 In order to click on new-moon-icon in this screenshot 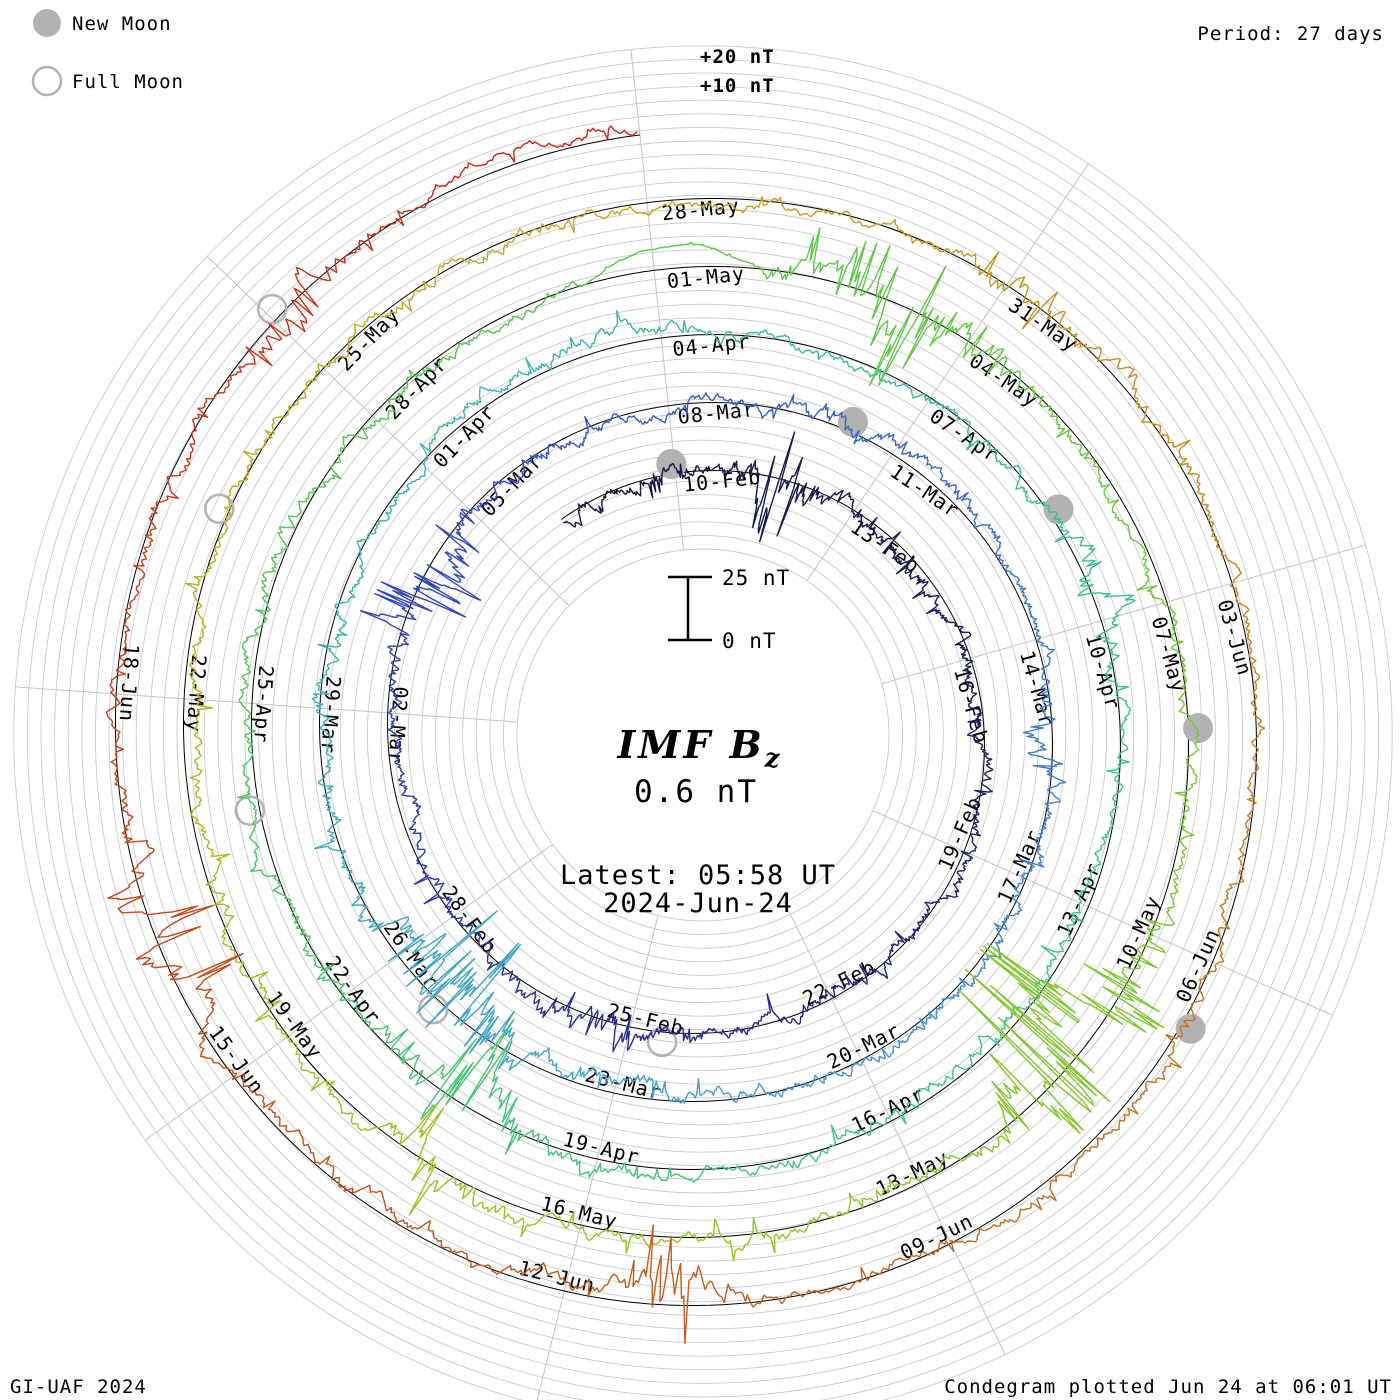, I will do `click(47, 23)`.